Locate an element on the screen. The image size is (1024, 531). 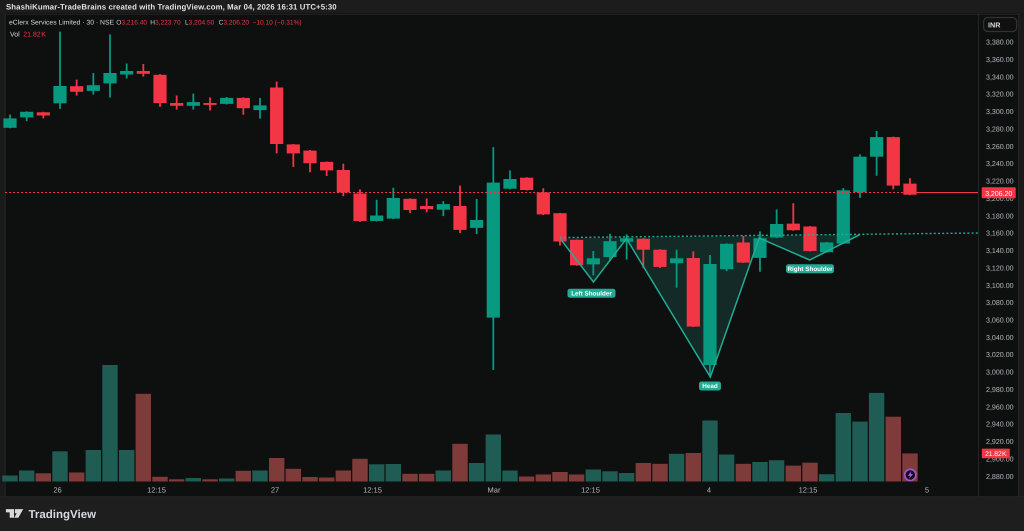
svg-text: 2,960.00 is located at coordinates (1000, 407).